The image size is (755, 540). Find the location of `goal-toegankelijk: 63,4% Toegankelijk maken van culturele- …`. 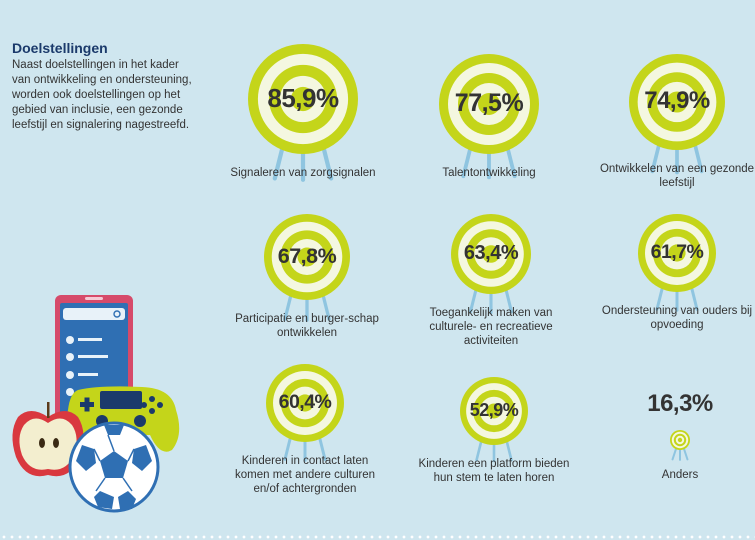

goal-toegankelijk: 63,4% Toegankelijk maken van culturele- … is located at coordinates (491, 292).